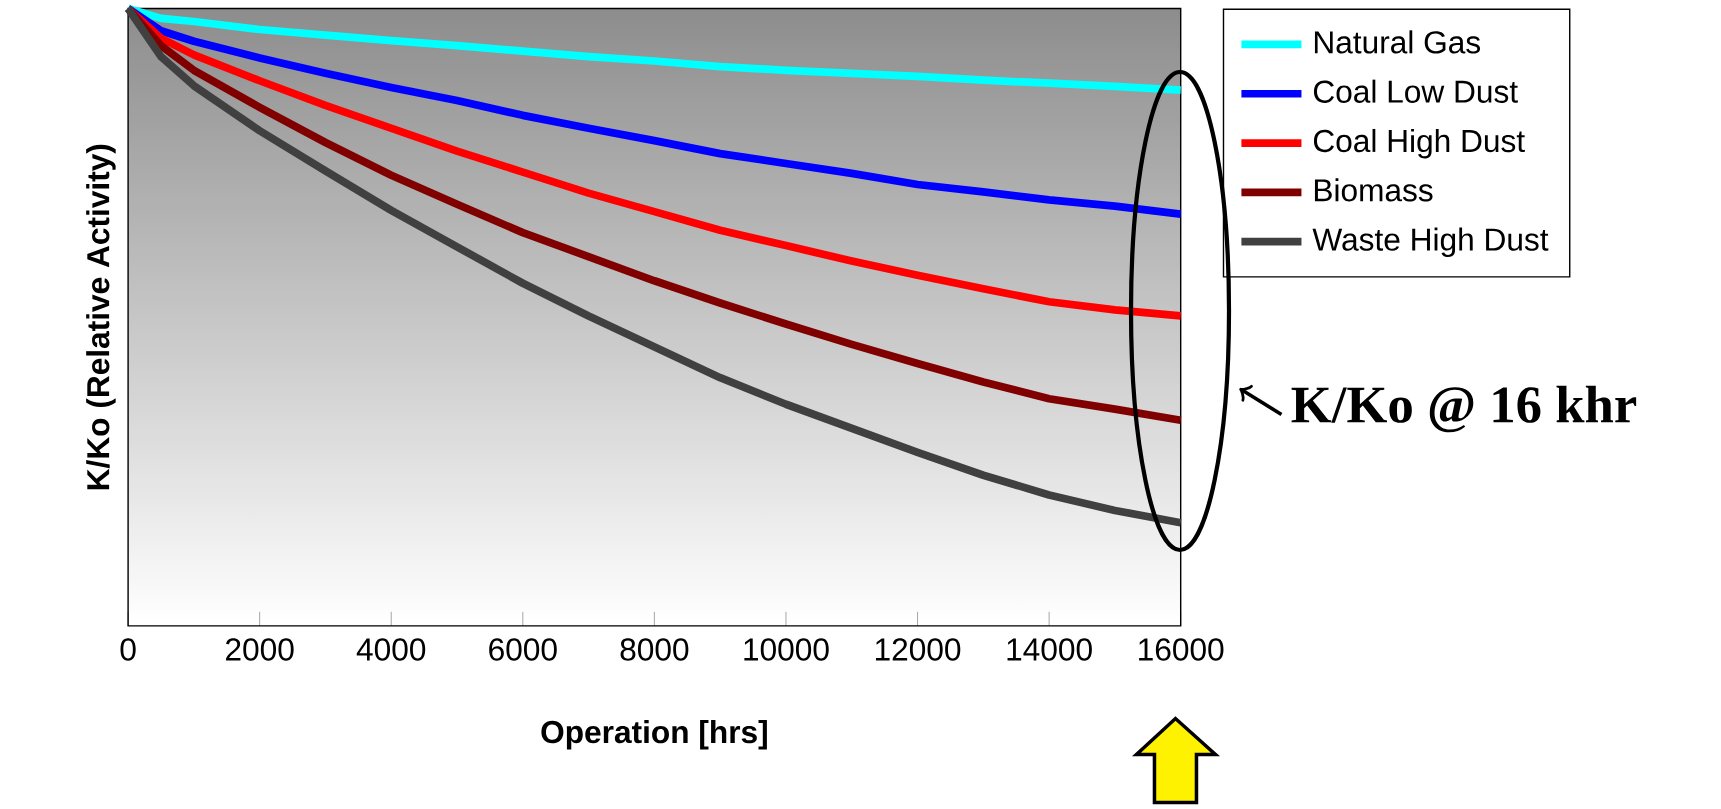  What do you see at coordinates (654, 735) in the screenshot?
I see `x-axis-title: Operation [hrs]` at bounding box center [654, 735].